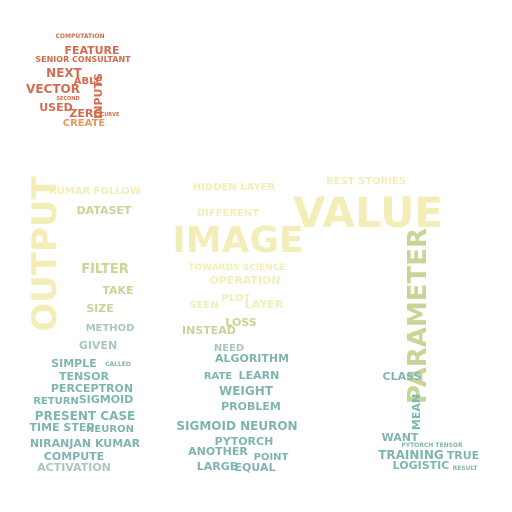  What do you see at coordinates (98, 345) in the screenshot?
I see `word: GIVEN` at bounding box center [98, 345].